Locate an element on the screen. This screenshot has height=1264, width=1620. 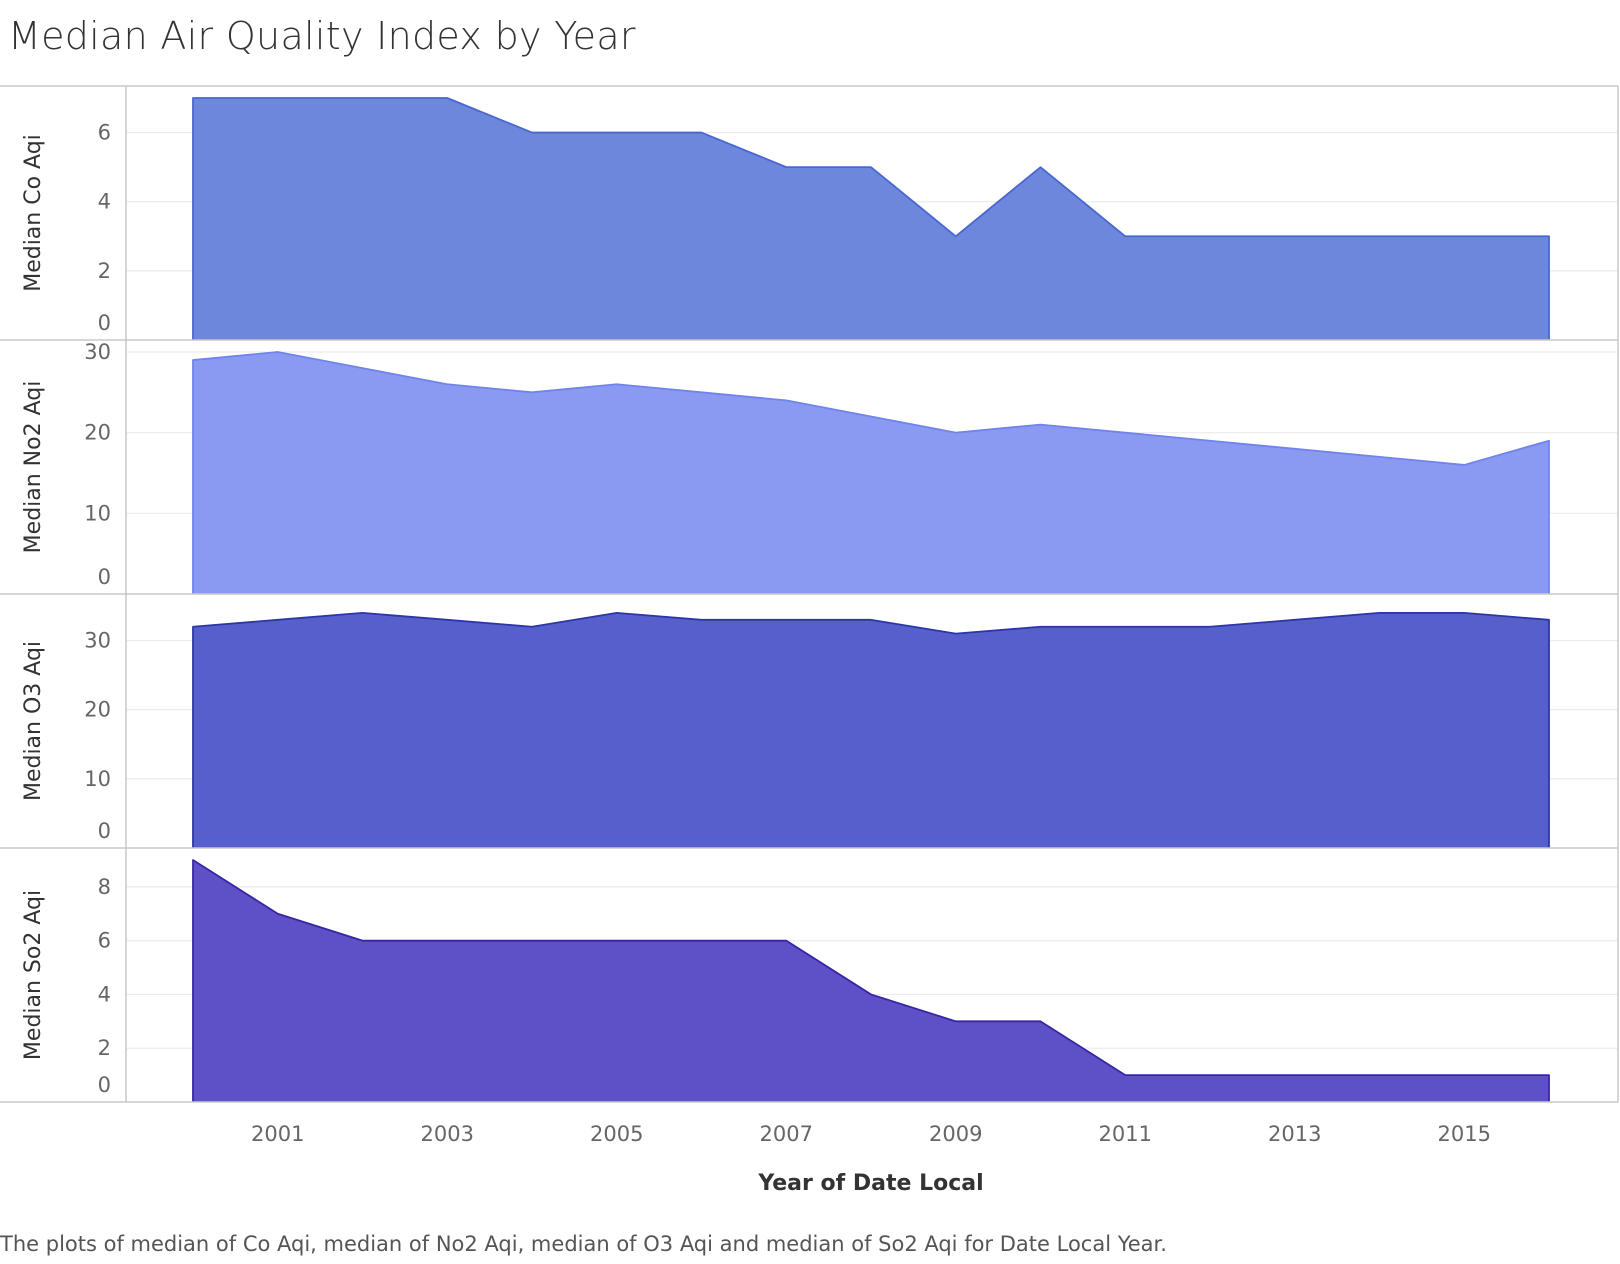
y-tick-label: 8 is located at coordinates (104, 887).